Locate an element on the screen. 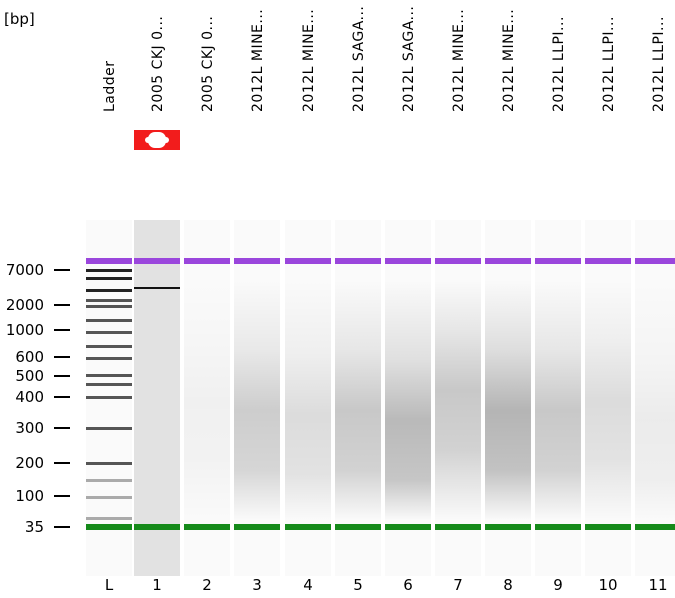 This screenshot has height=598, width=675. lane-number: 2 is located at coordinates (207, 585).